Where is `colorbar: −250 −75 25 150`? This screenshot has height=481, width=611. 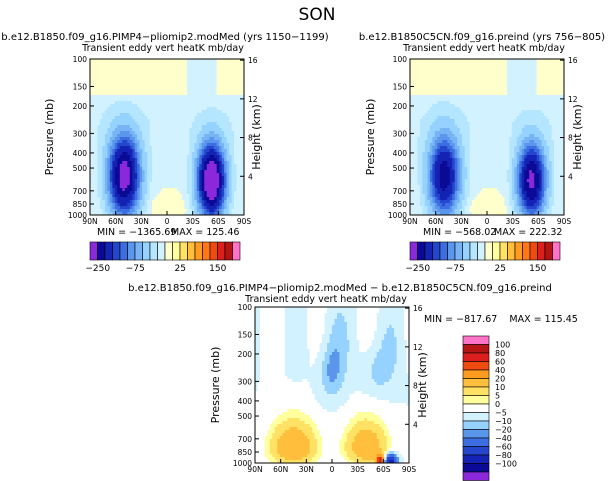 colorbar: −250 −75 25 150 is located at coordinates (163, 257).